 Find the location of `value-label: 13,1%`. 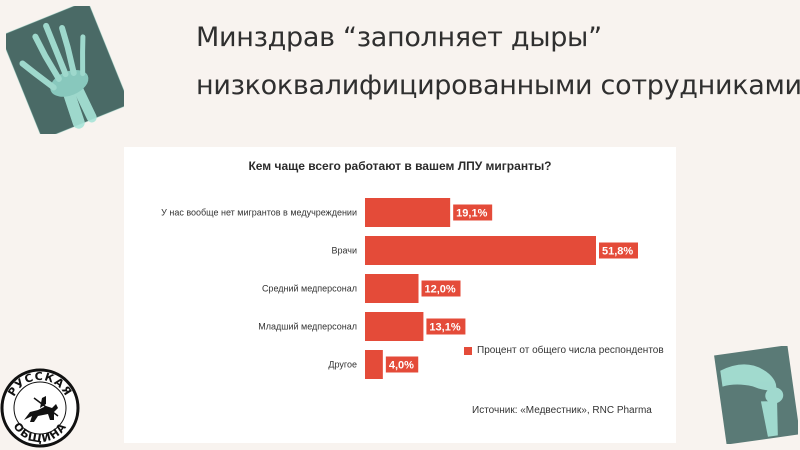

value-label: 13,1% is located at coordinates (444, 328).